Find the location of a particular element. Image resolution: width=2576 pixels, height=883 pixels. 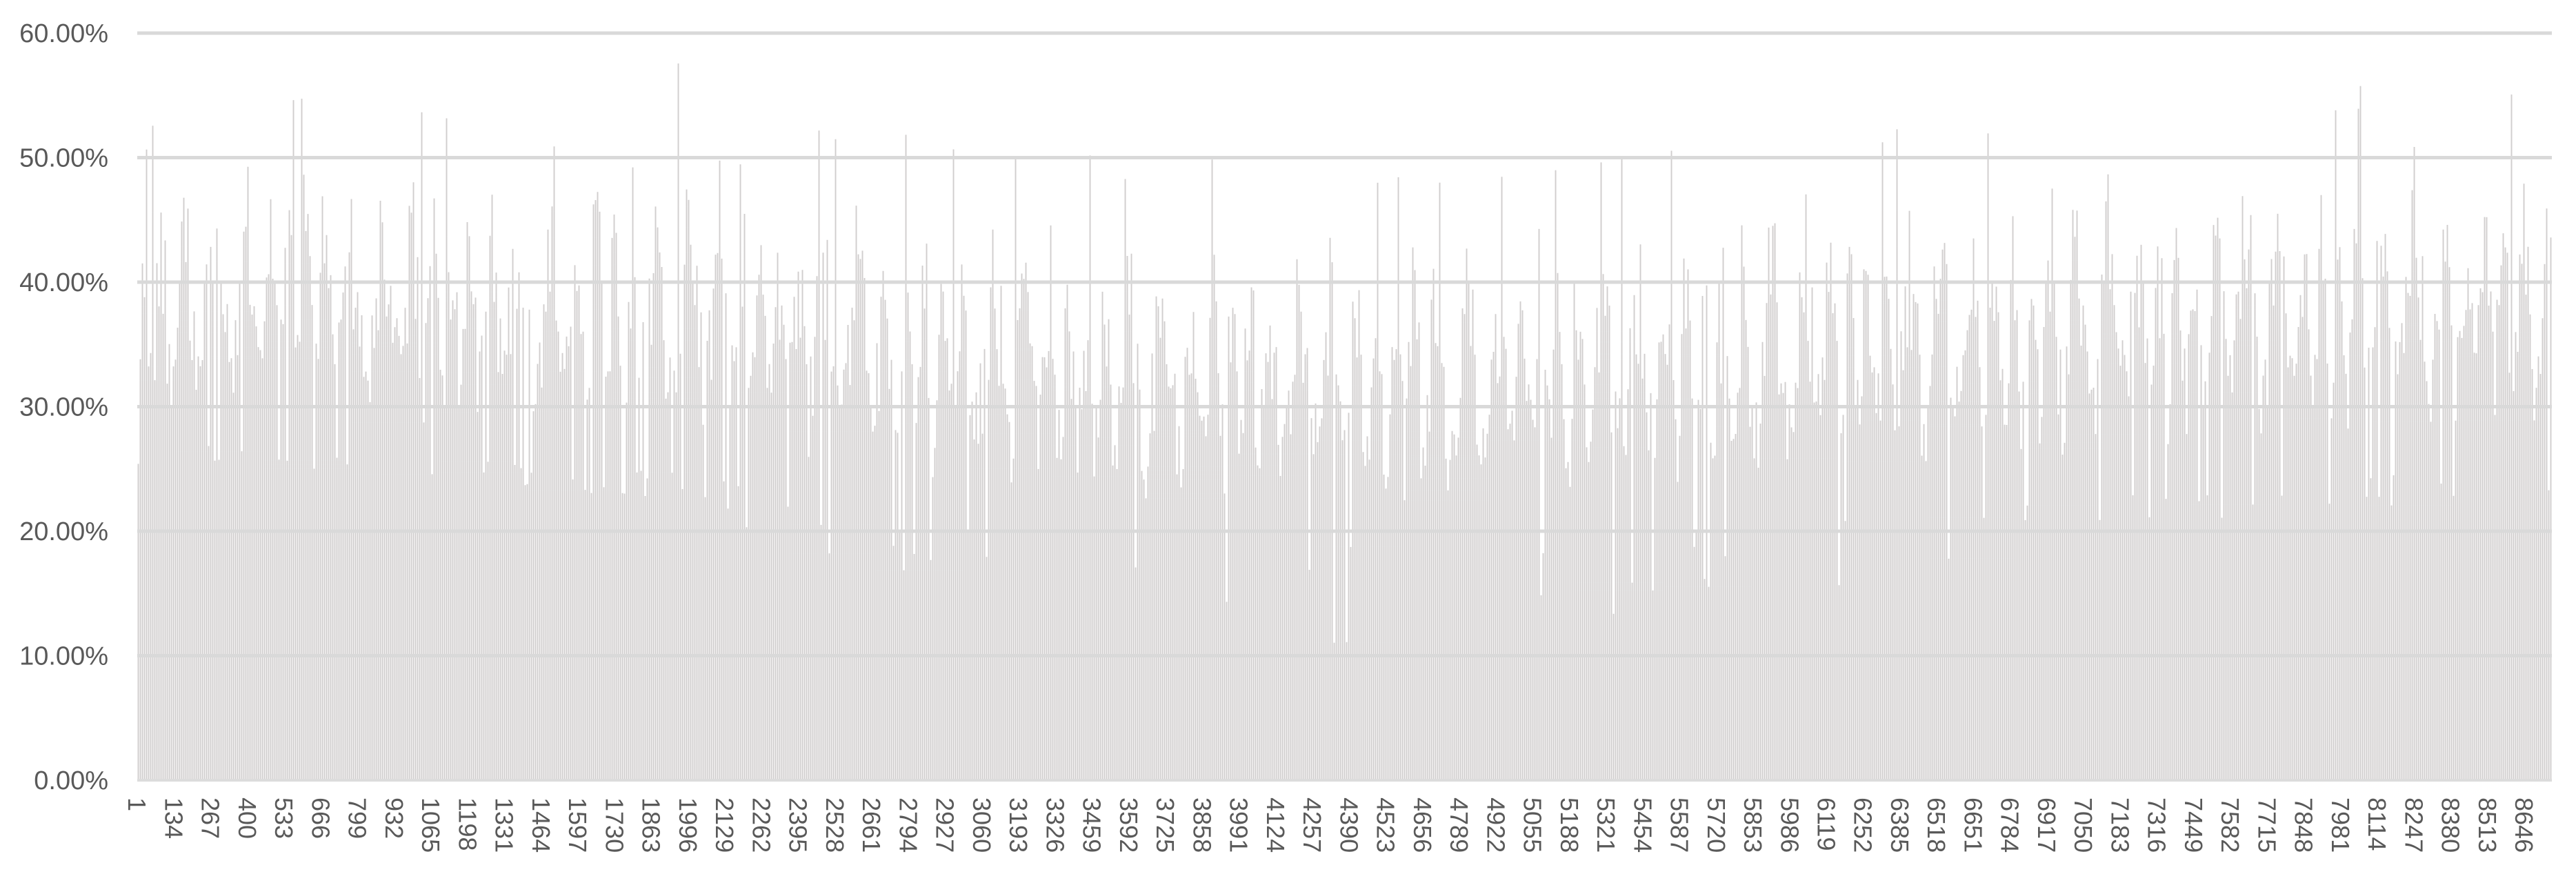

x-axis-tick-label: 5587 is located at coordinates (1680, 825).